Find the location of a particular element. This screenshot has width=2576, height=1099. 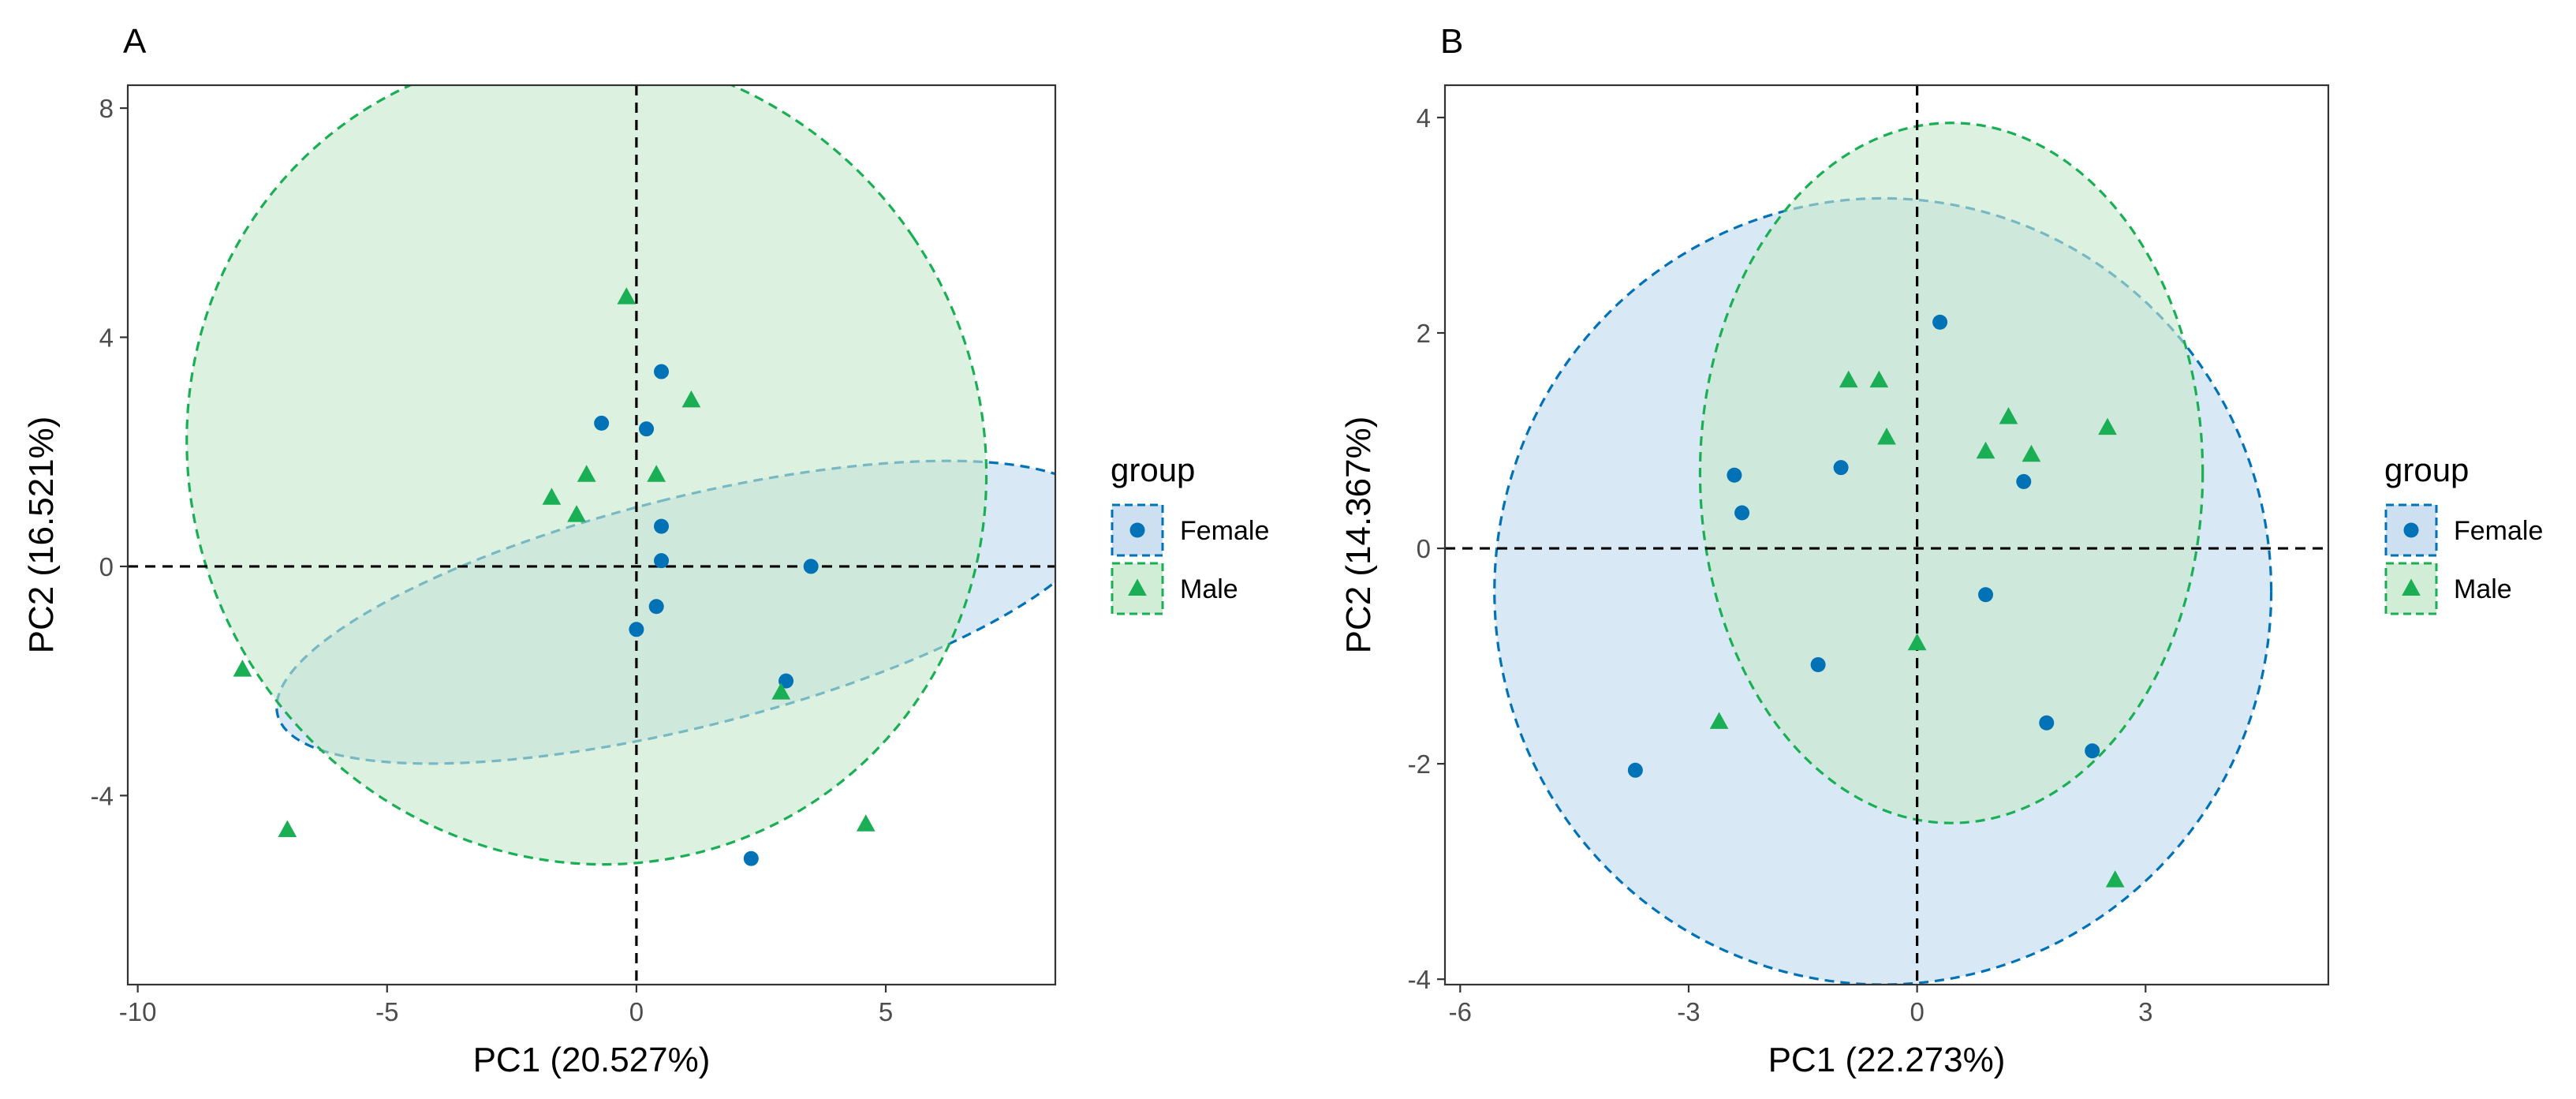

y-axis-title: PC2 (16.521%) is located at coordinates (41, 535).